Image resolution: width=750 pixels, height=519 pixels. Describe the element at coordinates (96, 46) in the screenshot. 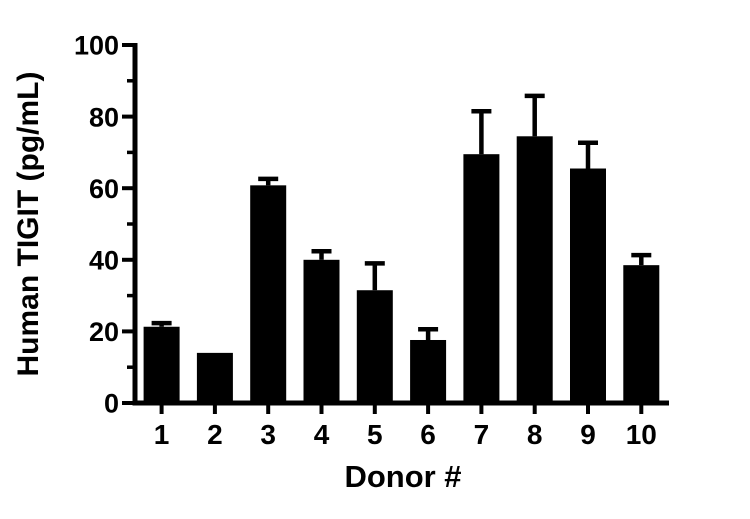

I see `y-tick-label-100: 100` at that location.